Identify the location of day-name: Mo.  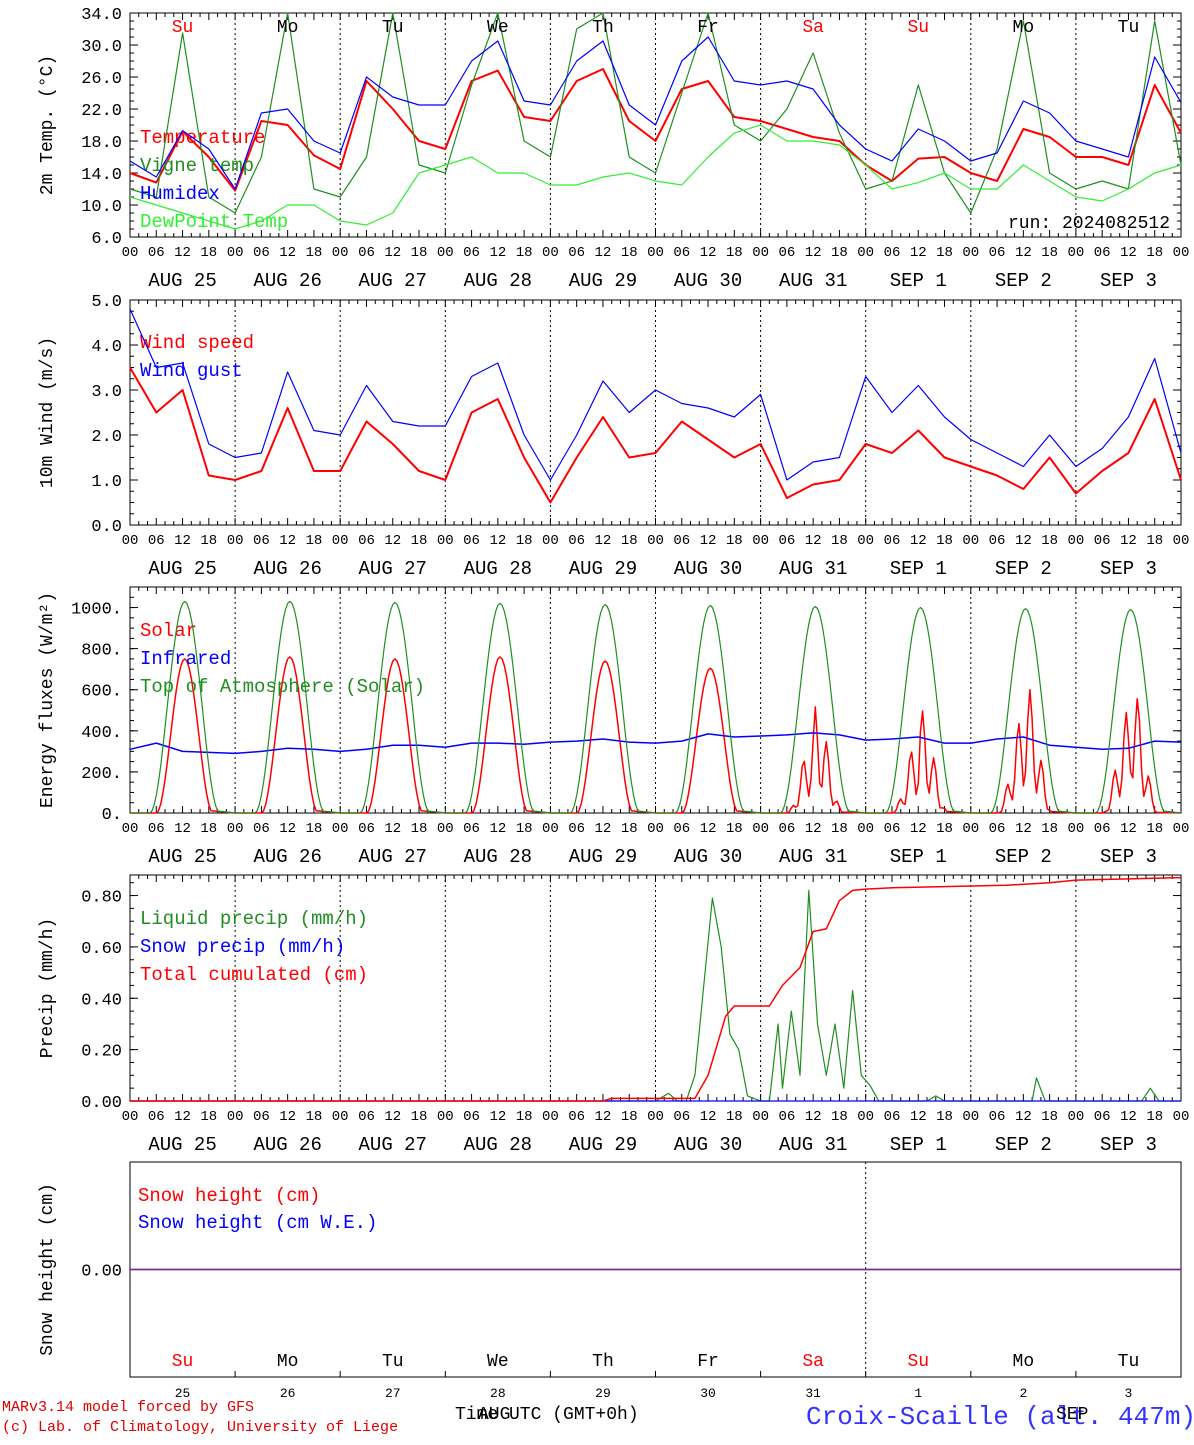
(1024, 28).